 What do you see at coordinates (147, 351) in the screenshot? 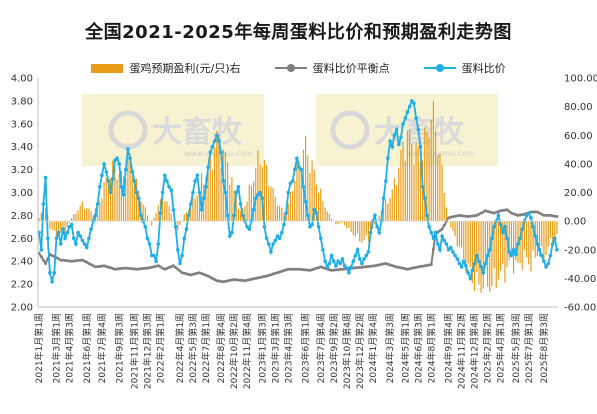
I see `x-tick-label: 2021年12月第3周` at bounding box center [147, 351].